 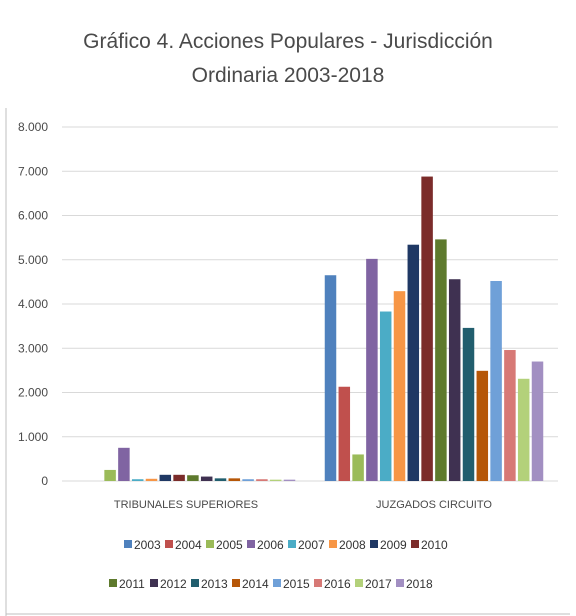 What do you see at coordinates (434, 505) in the screenshot?
I see `x-category-label: JUZGADOS CIRCUITO` at bounding box center [434, 505].